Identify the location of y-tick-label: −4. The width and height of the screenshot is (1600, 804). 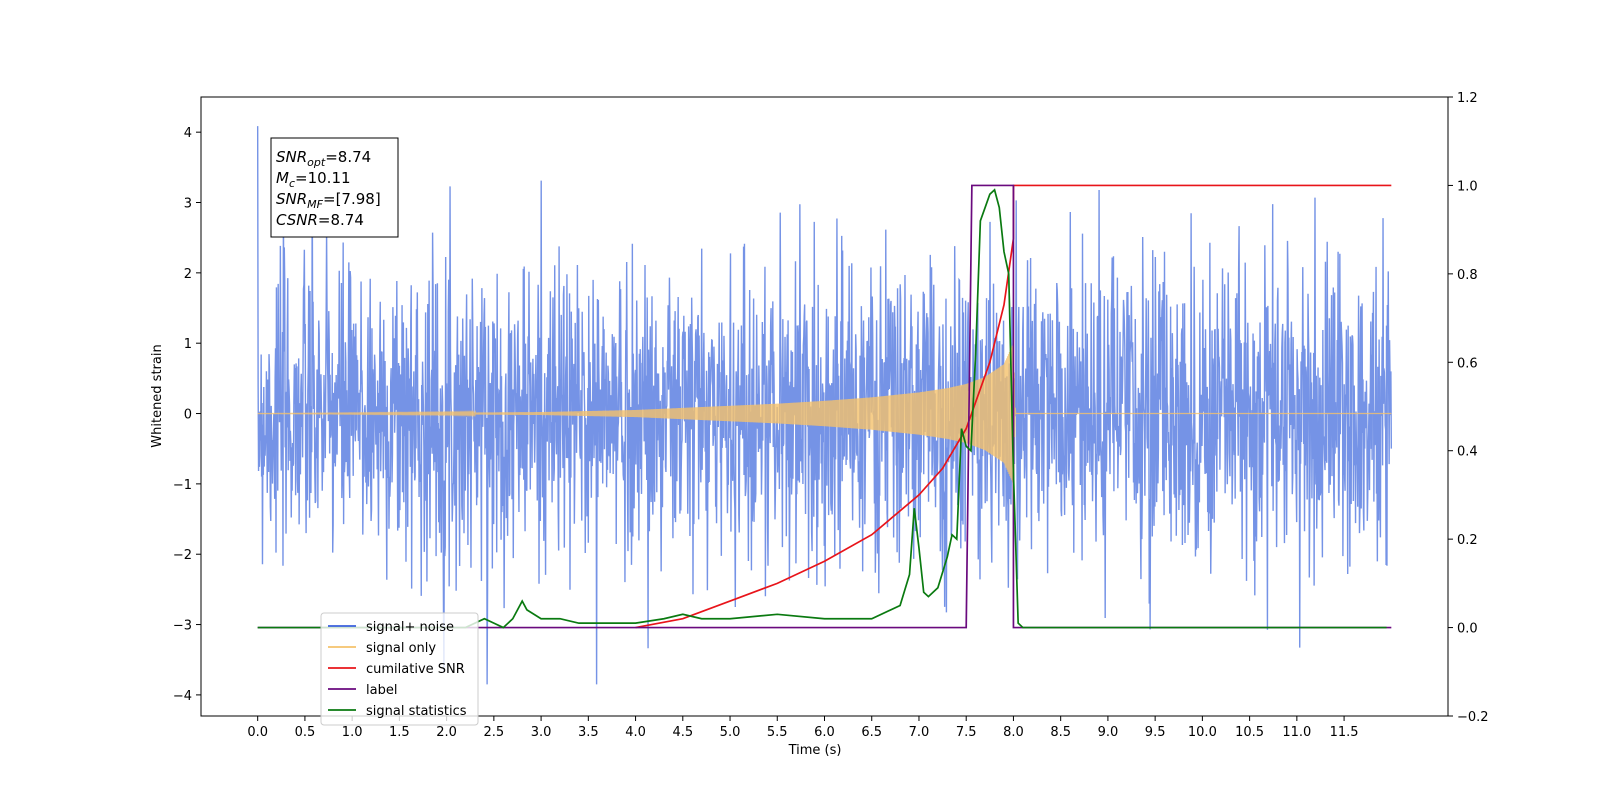
(182, 696).